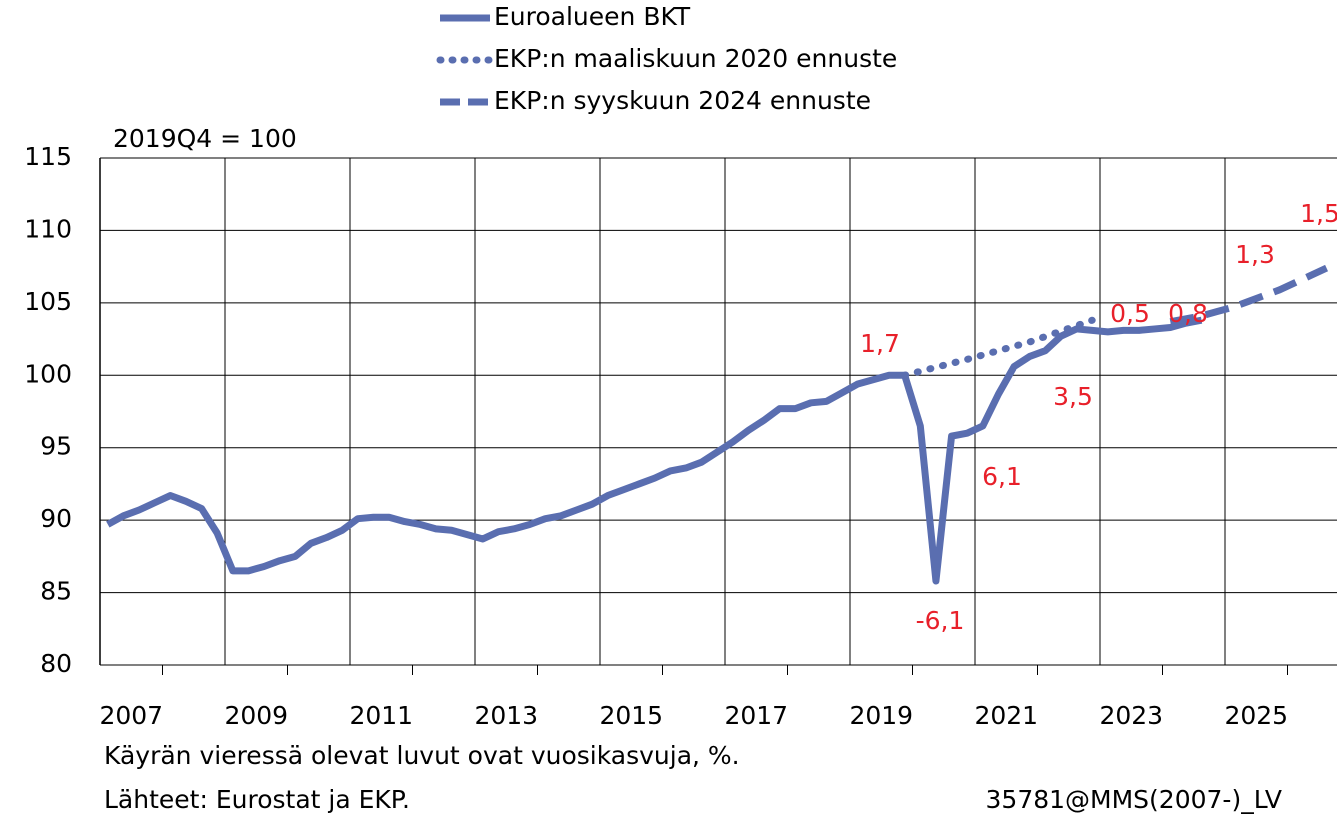 This screenshot has width=1337, height=814. I want to click on y-tick-label: 80, so click(56, 663).